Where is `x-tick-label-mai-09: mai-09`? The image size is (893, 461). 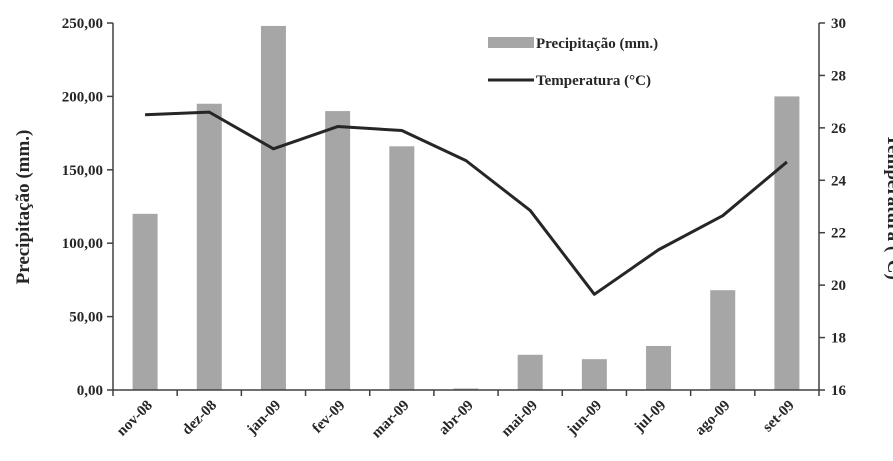 x-tick-label-mai-09: mai-09 is located at coordinates (519, 419).